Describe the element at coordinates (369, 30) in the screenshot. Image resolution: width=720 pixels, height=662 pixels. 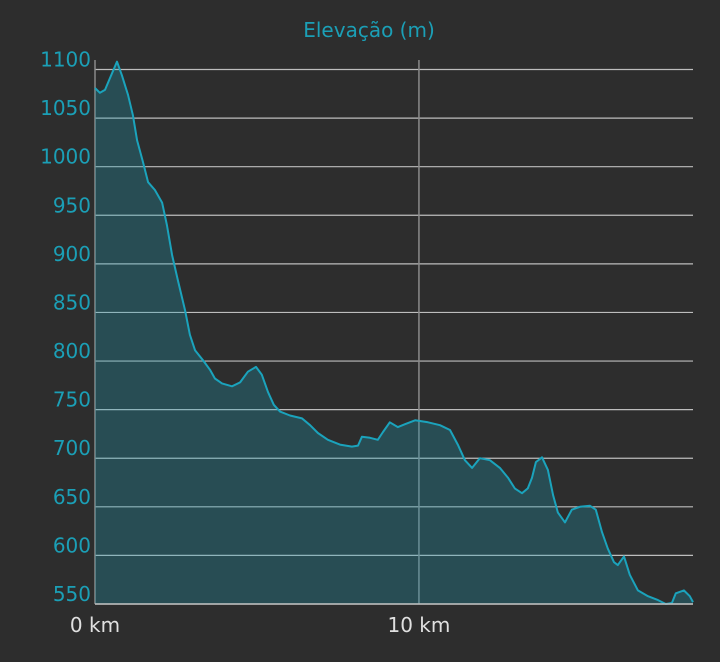
I see `chart-title: Elevação (m)` at that location.